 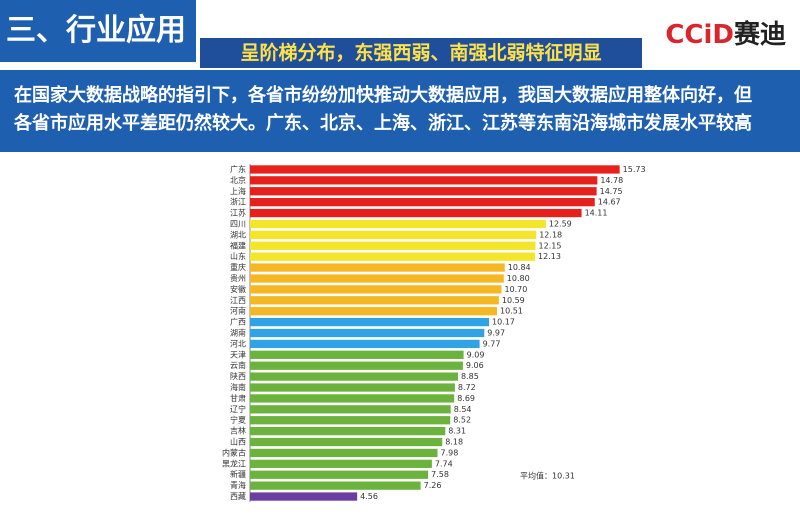 I want to click on slide-subtitle: 呈阶梯分布，东强西弱、南强北弱特征明显, so click(x=421, y=53).